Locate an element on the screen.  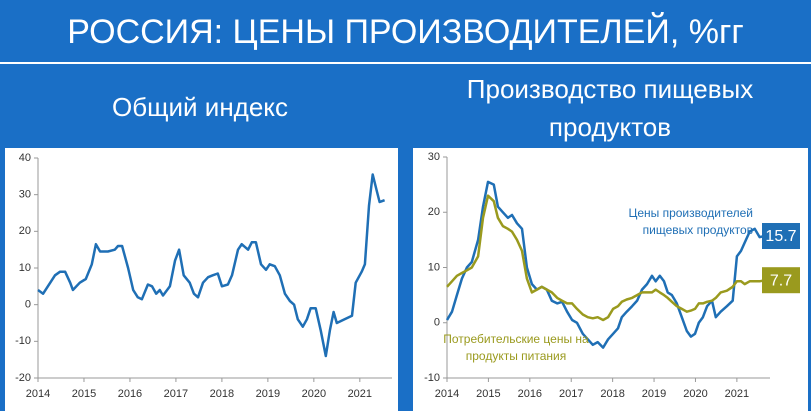
end-label: 7.7 is located at coordinates (781, 280).